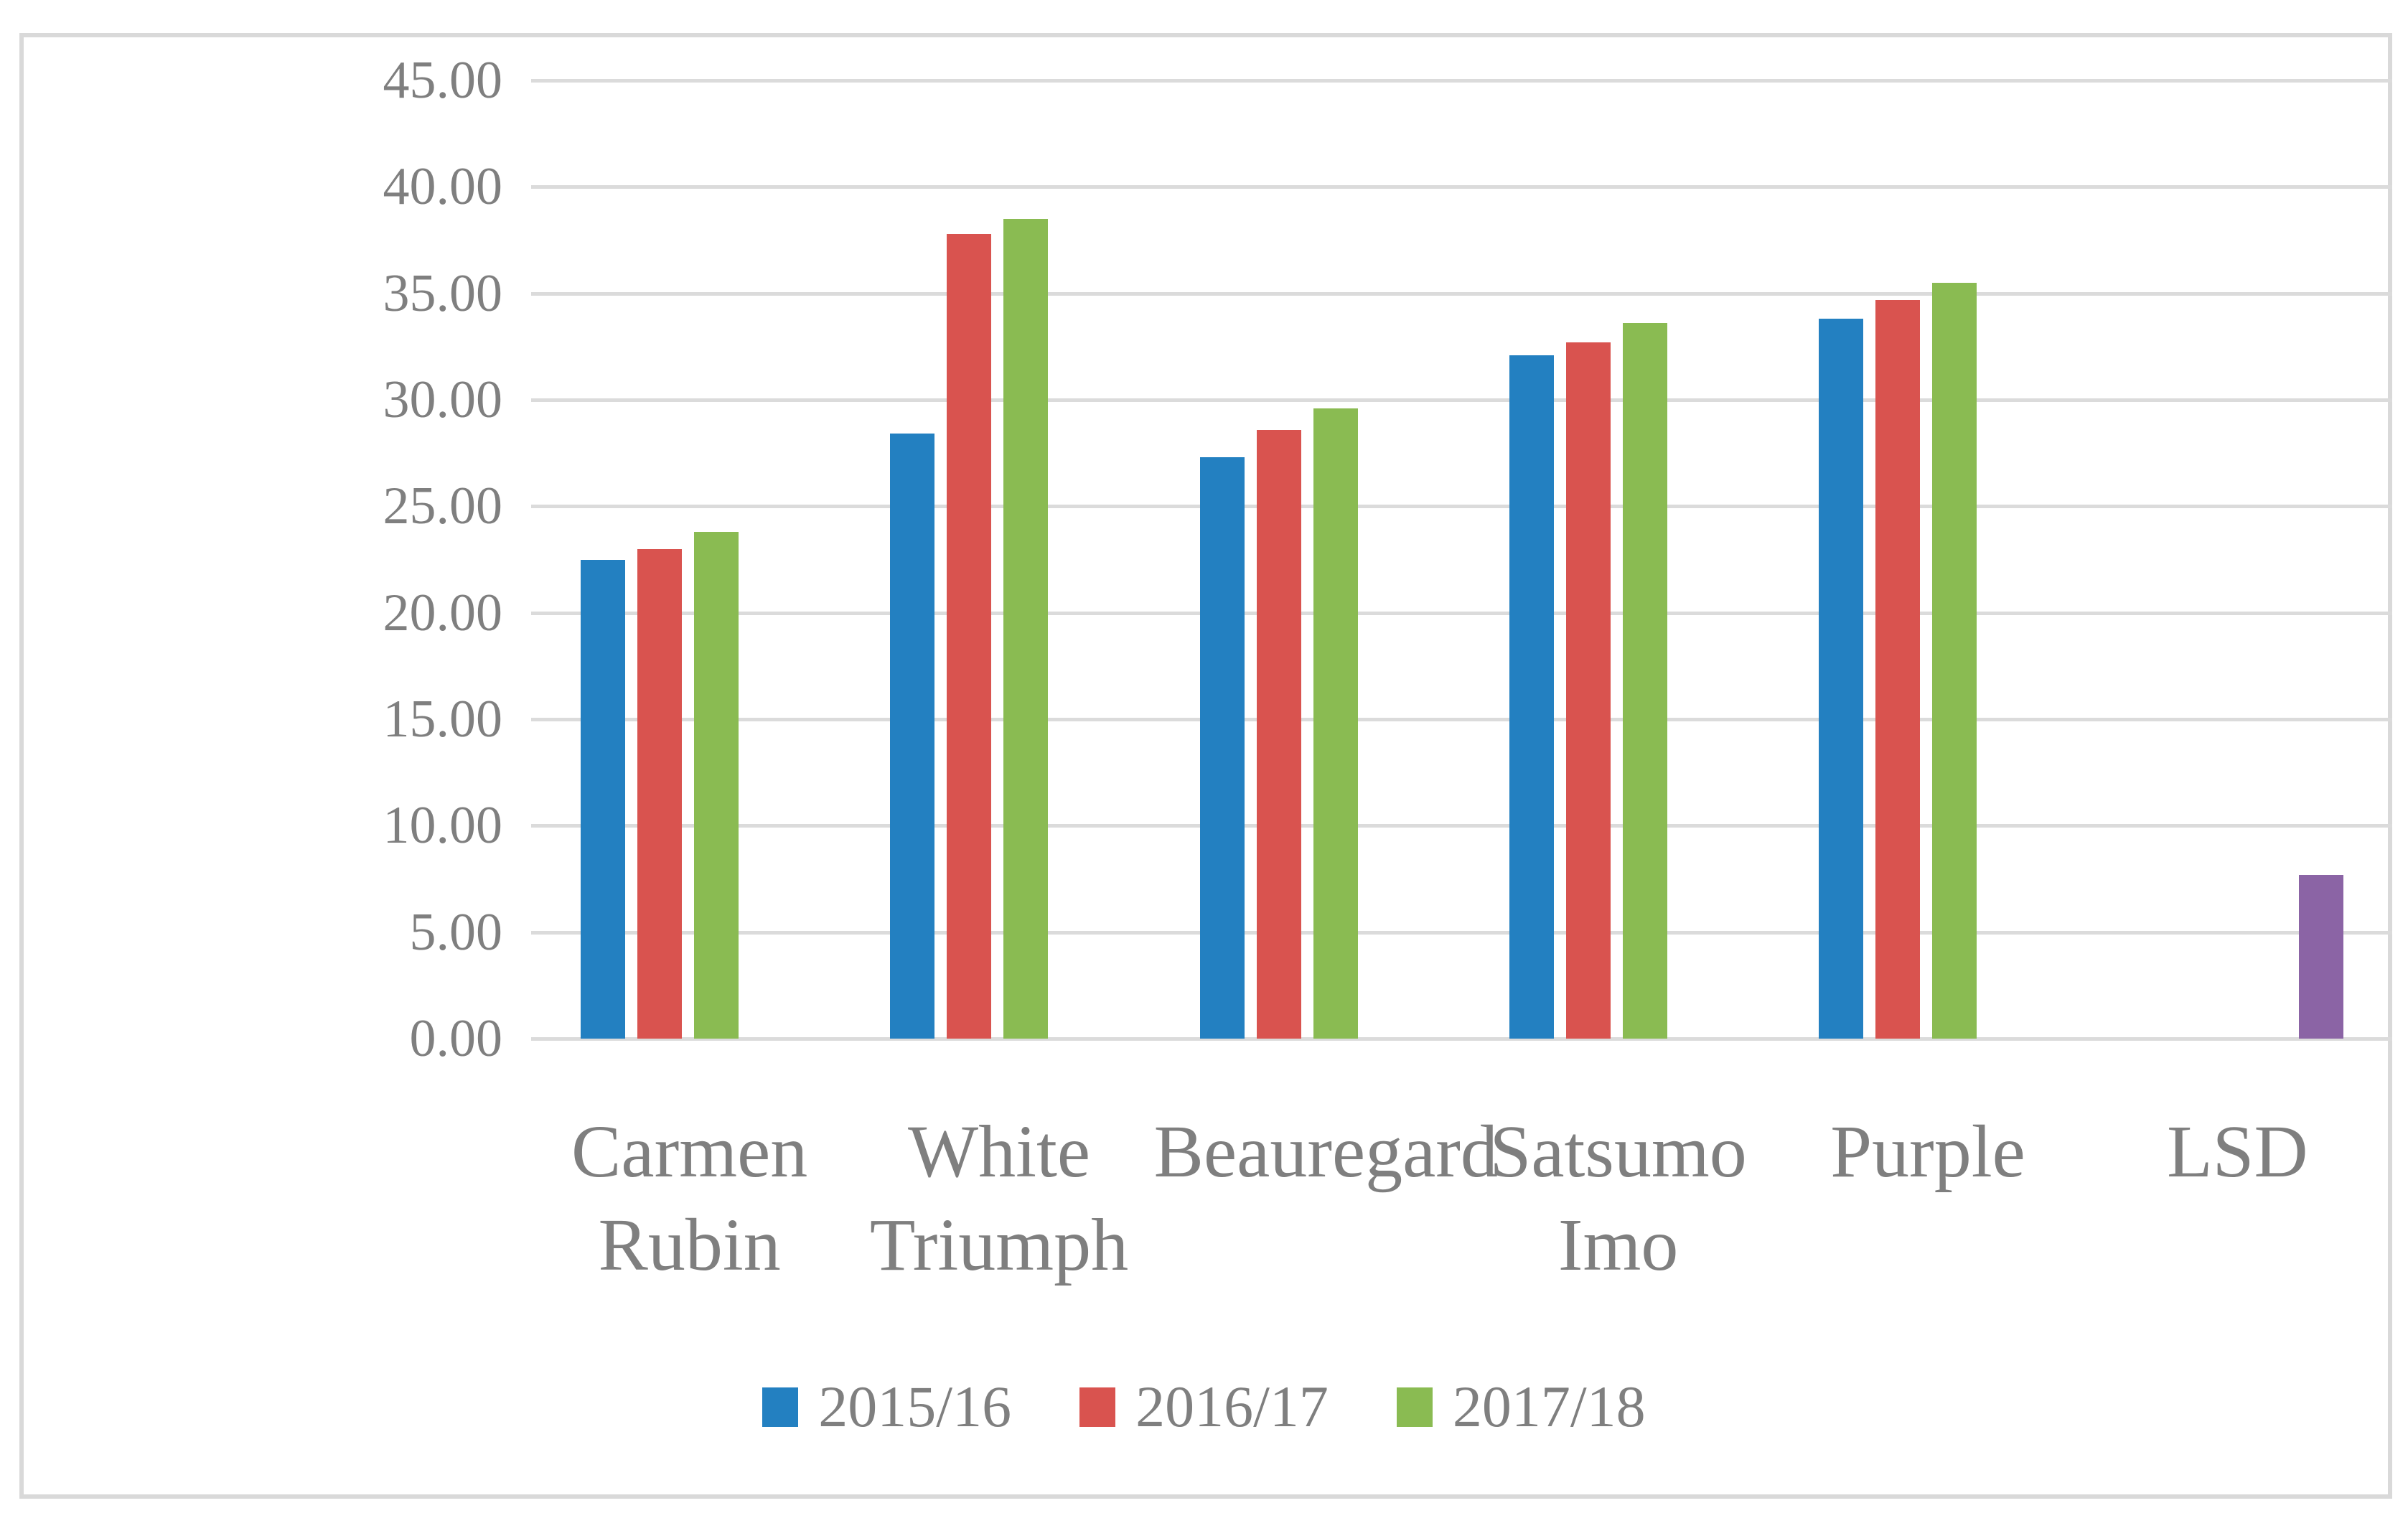  What do you see at coordinates (443, 507) in the screenshot?
I see `y-tick-label: 25.00` at bounding box center [443, 507].